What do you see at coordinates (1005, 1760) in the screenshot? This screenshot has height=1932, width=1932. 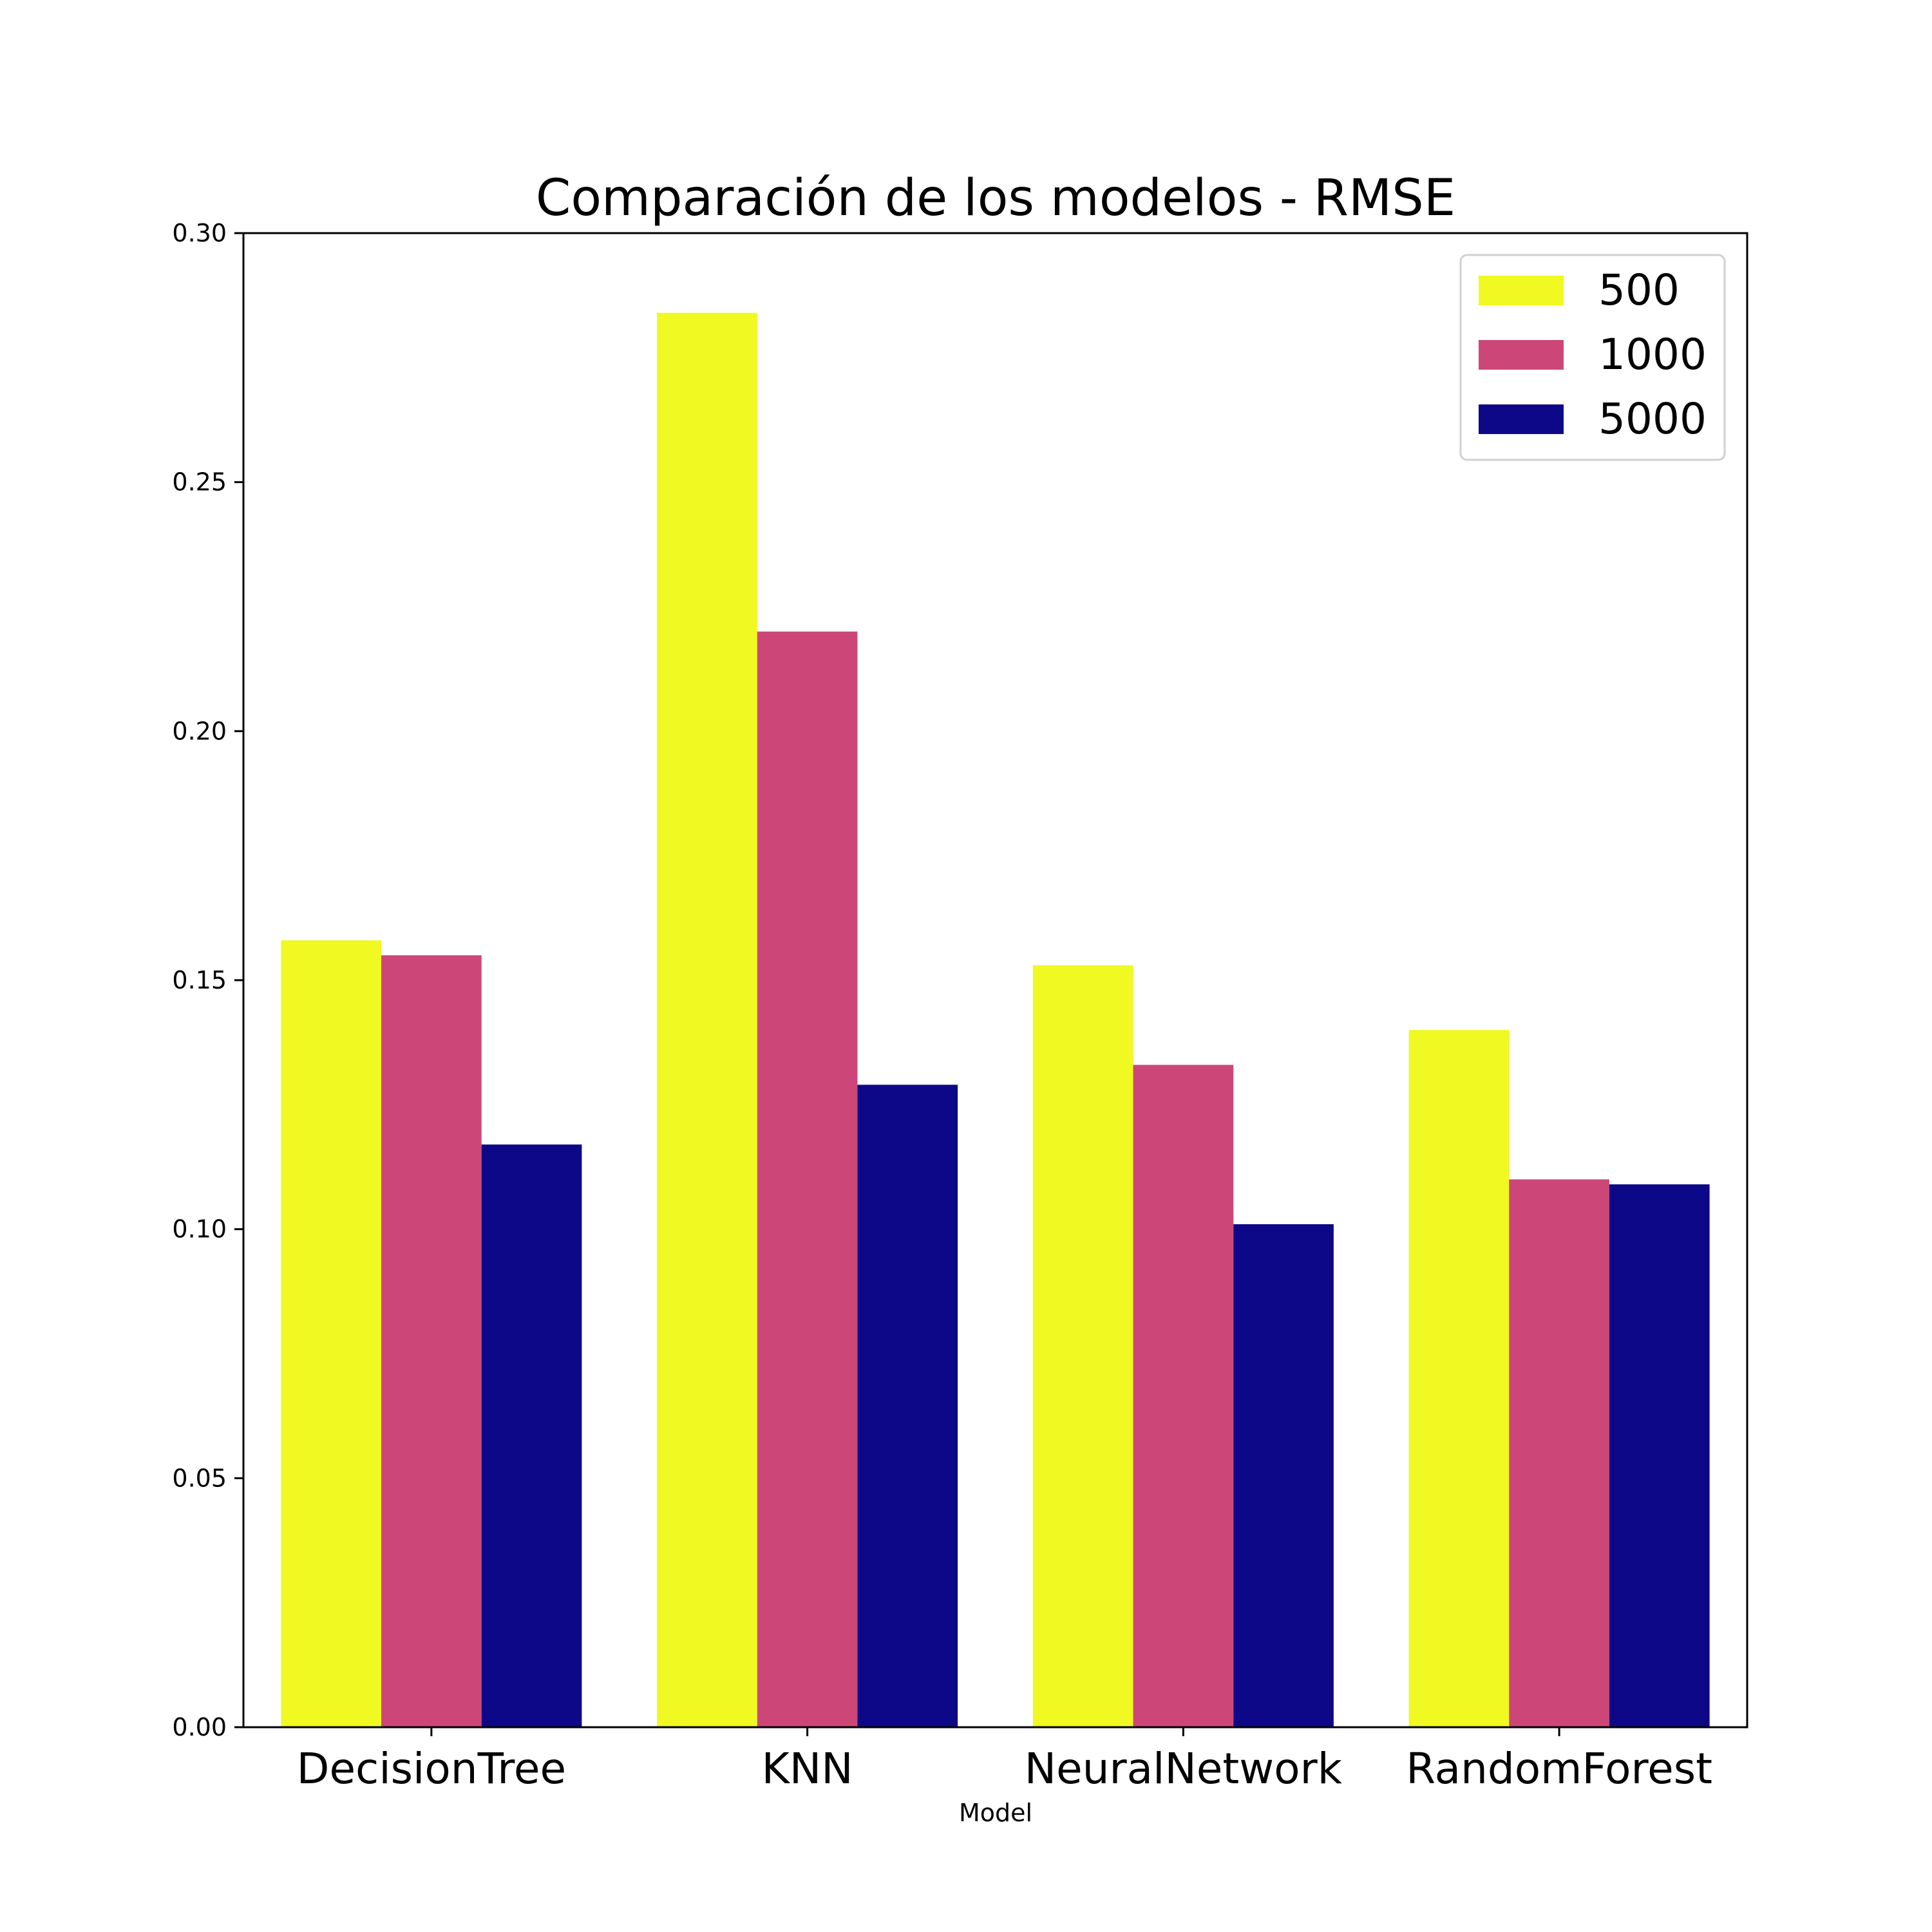 I see `x-axis: DecisionTree KNN NeuralNetwork RandomForest` at bounding box center [1005, 1760].